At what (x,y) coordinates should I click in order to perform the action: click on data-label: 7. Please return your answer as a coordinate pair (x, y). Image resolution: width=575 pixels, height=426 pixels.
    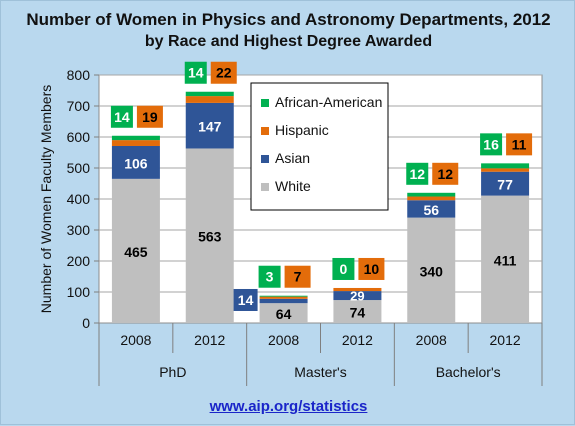
    Looking at the image, I should click on (298, 277).